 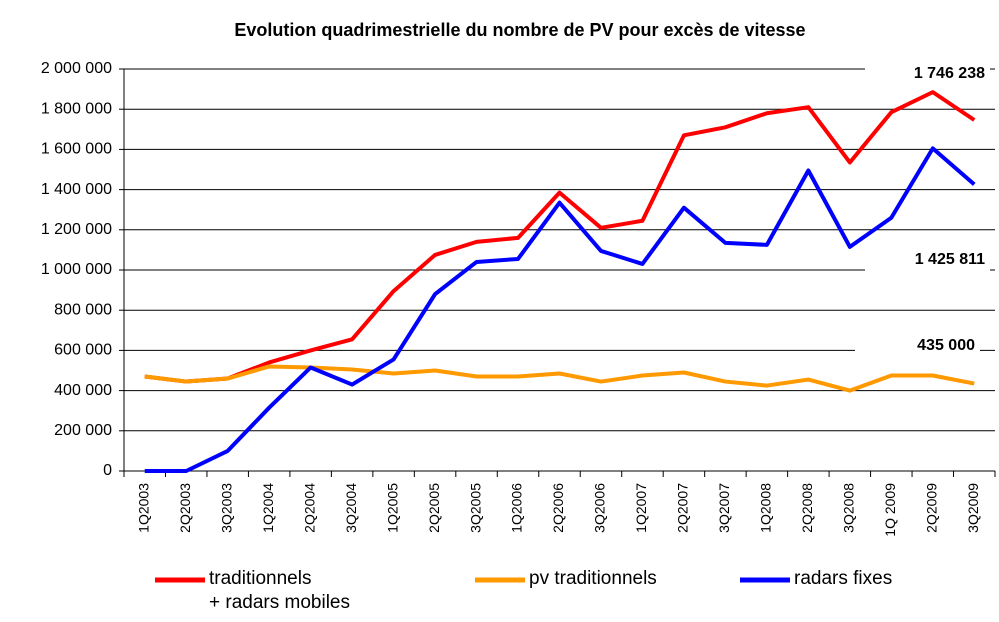 What do you see at coordinates (600, 508) in the screenshot?
I see `x-tick-label: 3Q2006` at bounding box center [600, 508].